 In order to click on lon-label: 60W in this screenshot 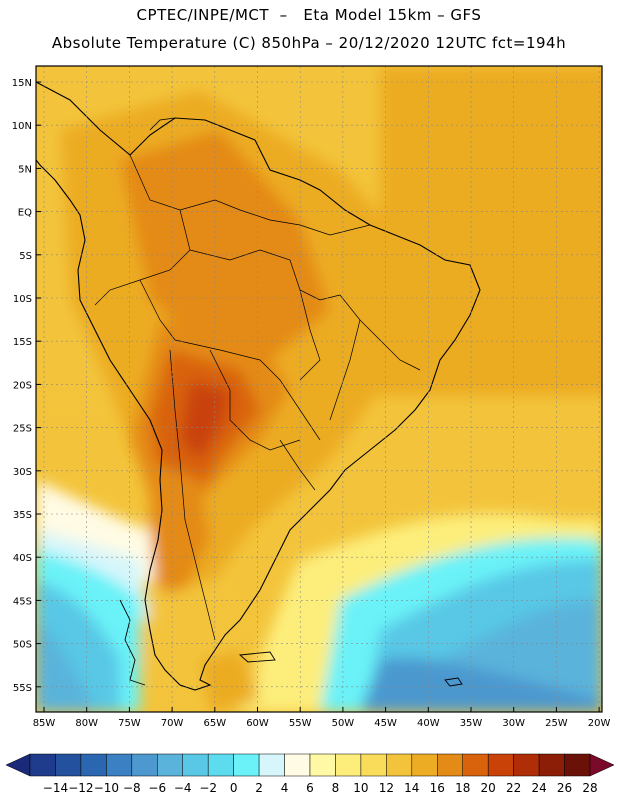, I will do `click(257, 723)`.